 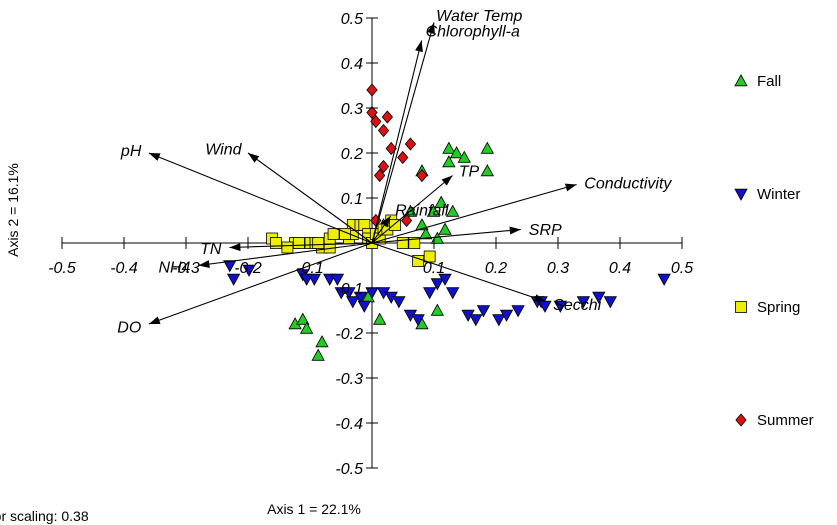 What do you see at coordinates (496, 268) in the screenshot?
I see `x-tick-label: 0.2` at bounding box center [496, 268].